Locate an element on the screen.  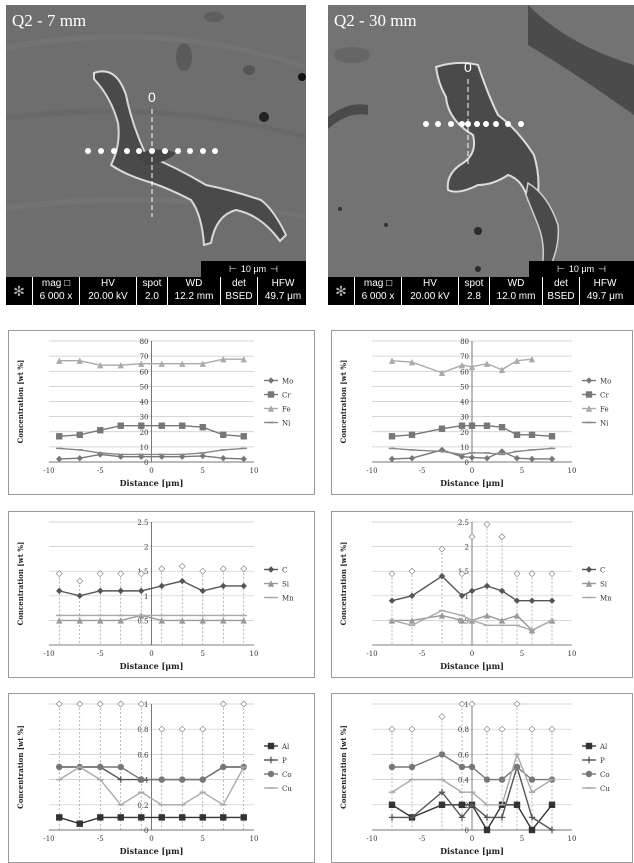
y-tick-label: 30 is located at coordinates (464, 418).